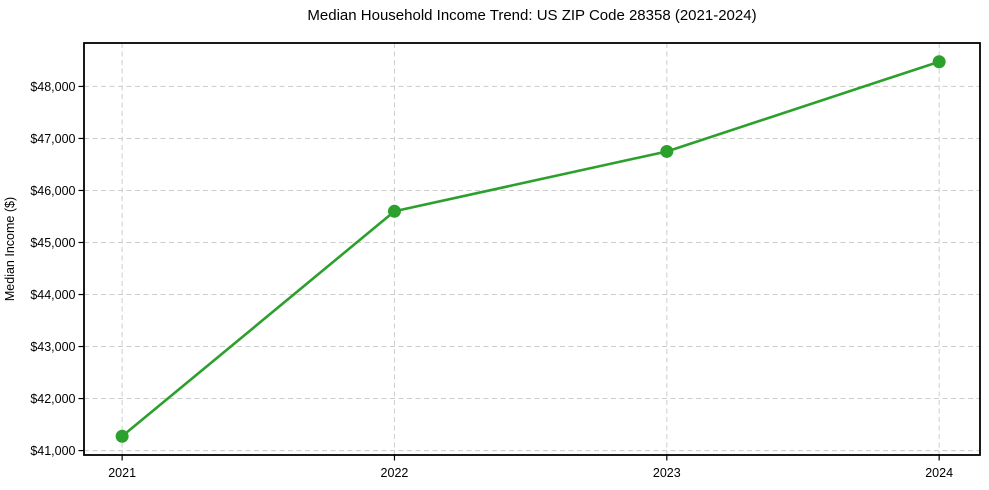  What do you see at coordinates (52, 139) in the screenshot?
I see `y-tick-label: $47,000` at bounding box center [52, 139].